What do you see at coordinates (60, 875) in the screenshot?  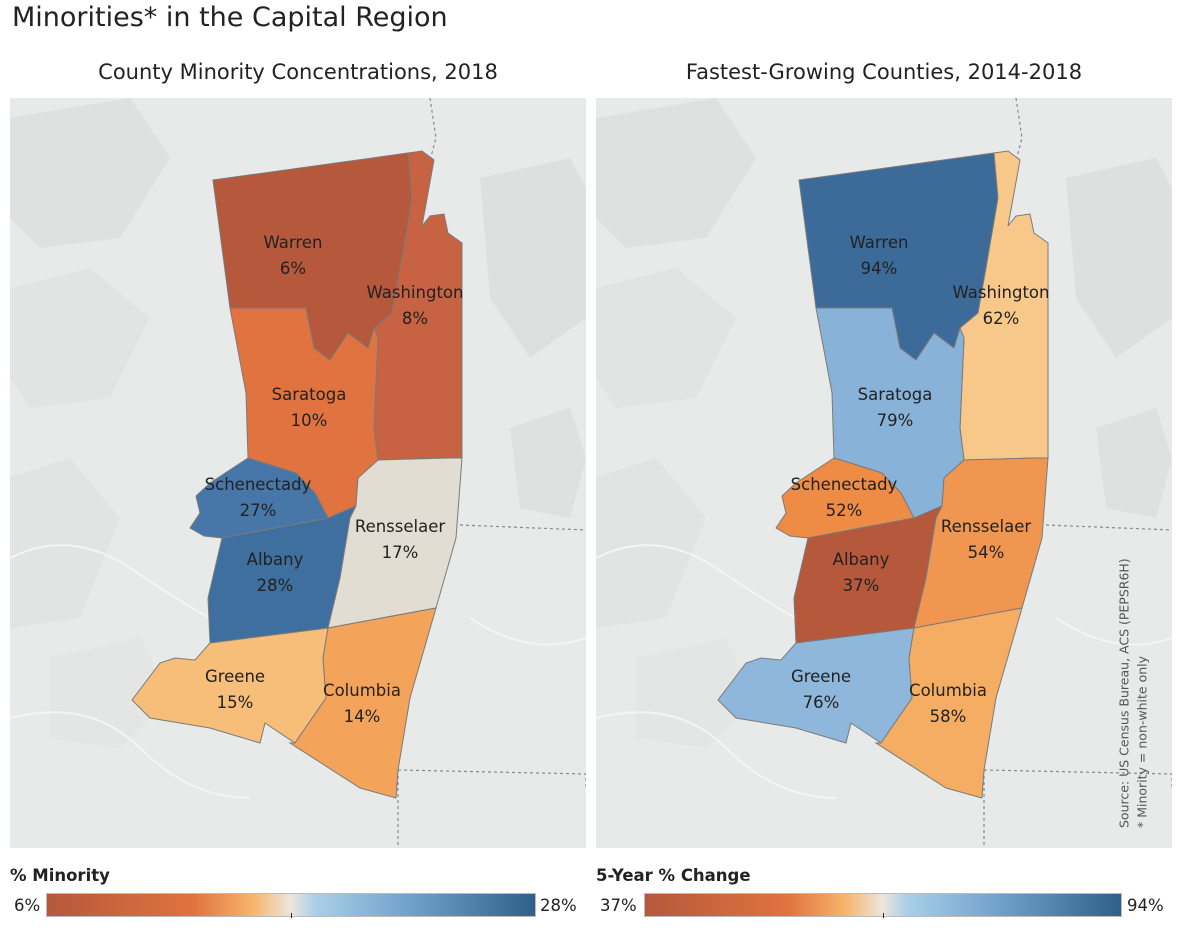 I see `legend-title-minority: % Minority` at bounding box center [60, 875].